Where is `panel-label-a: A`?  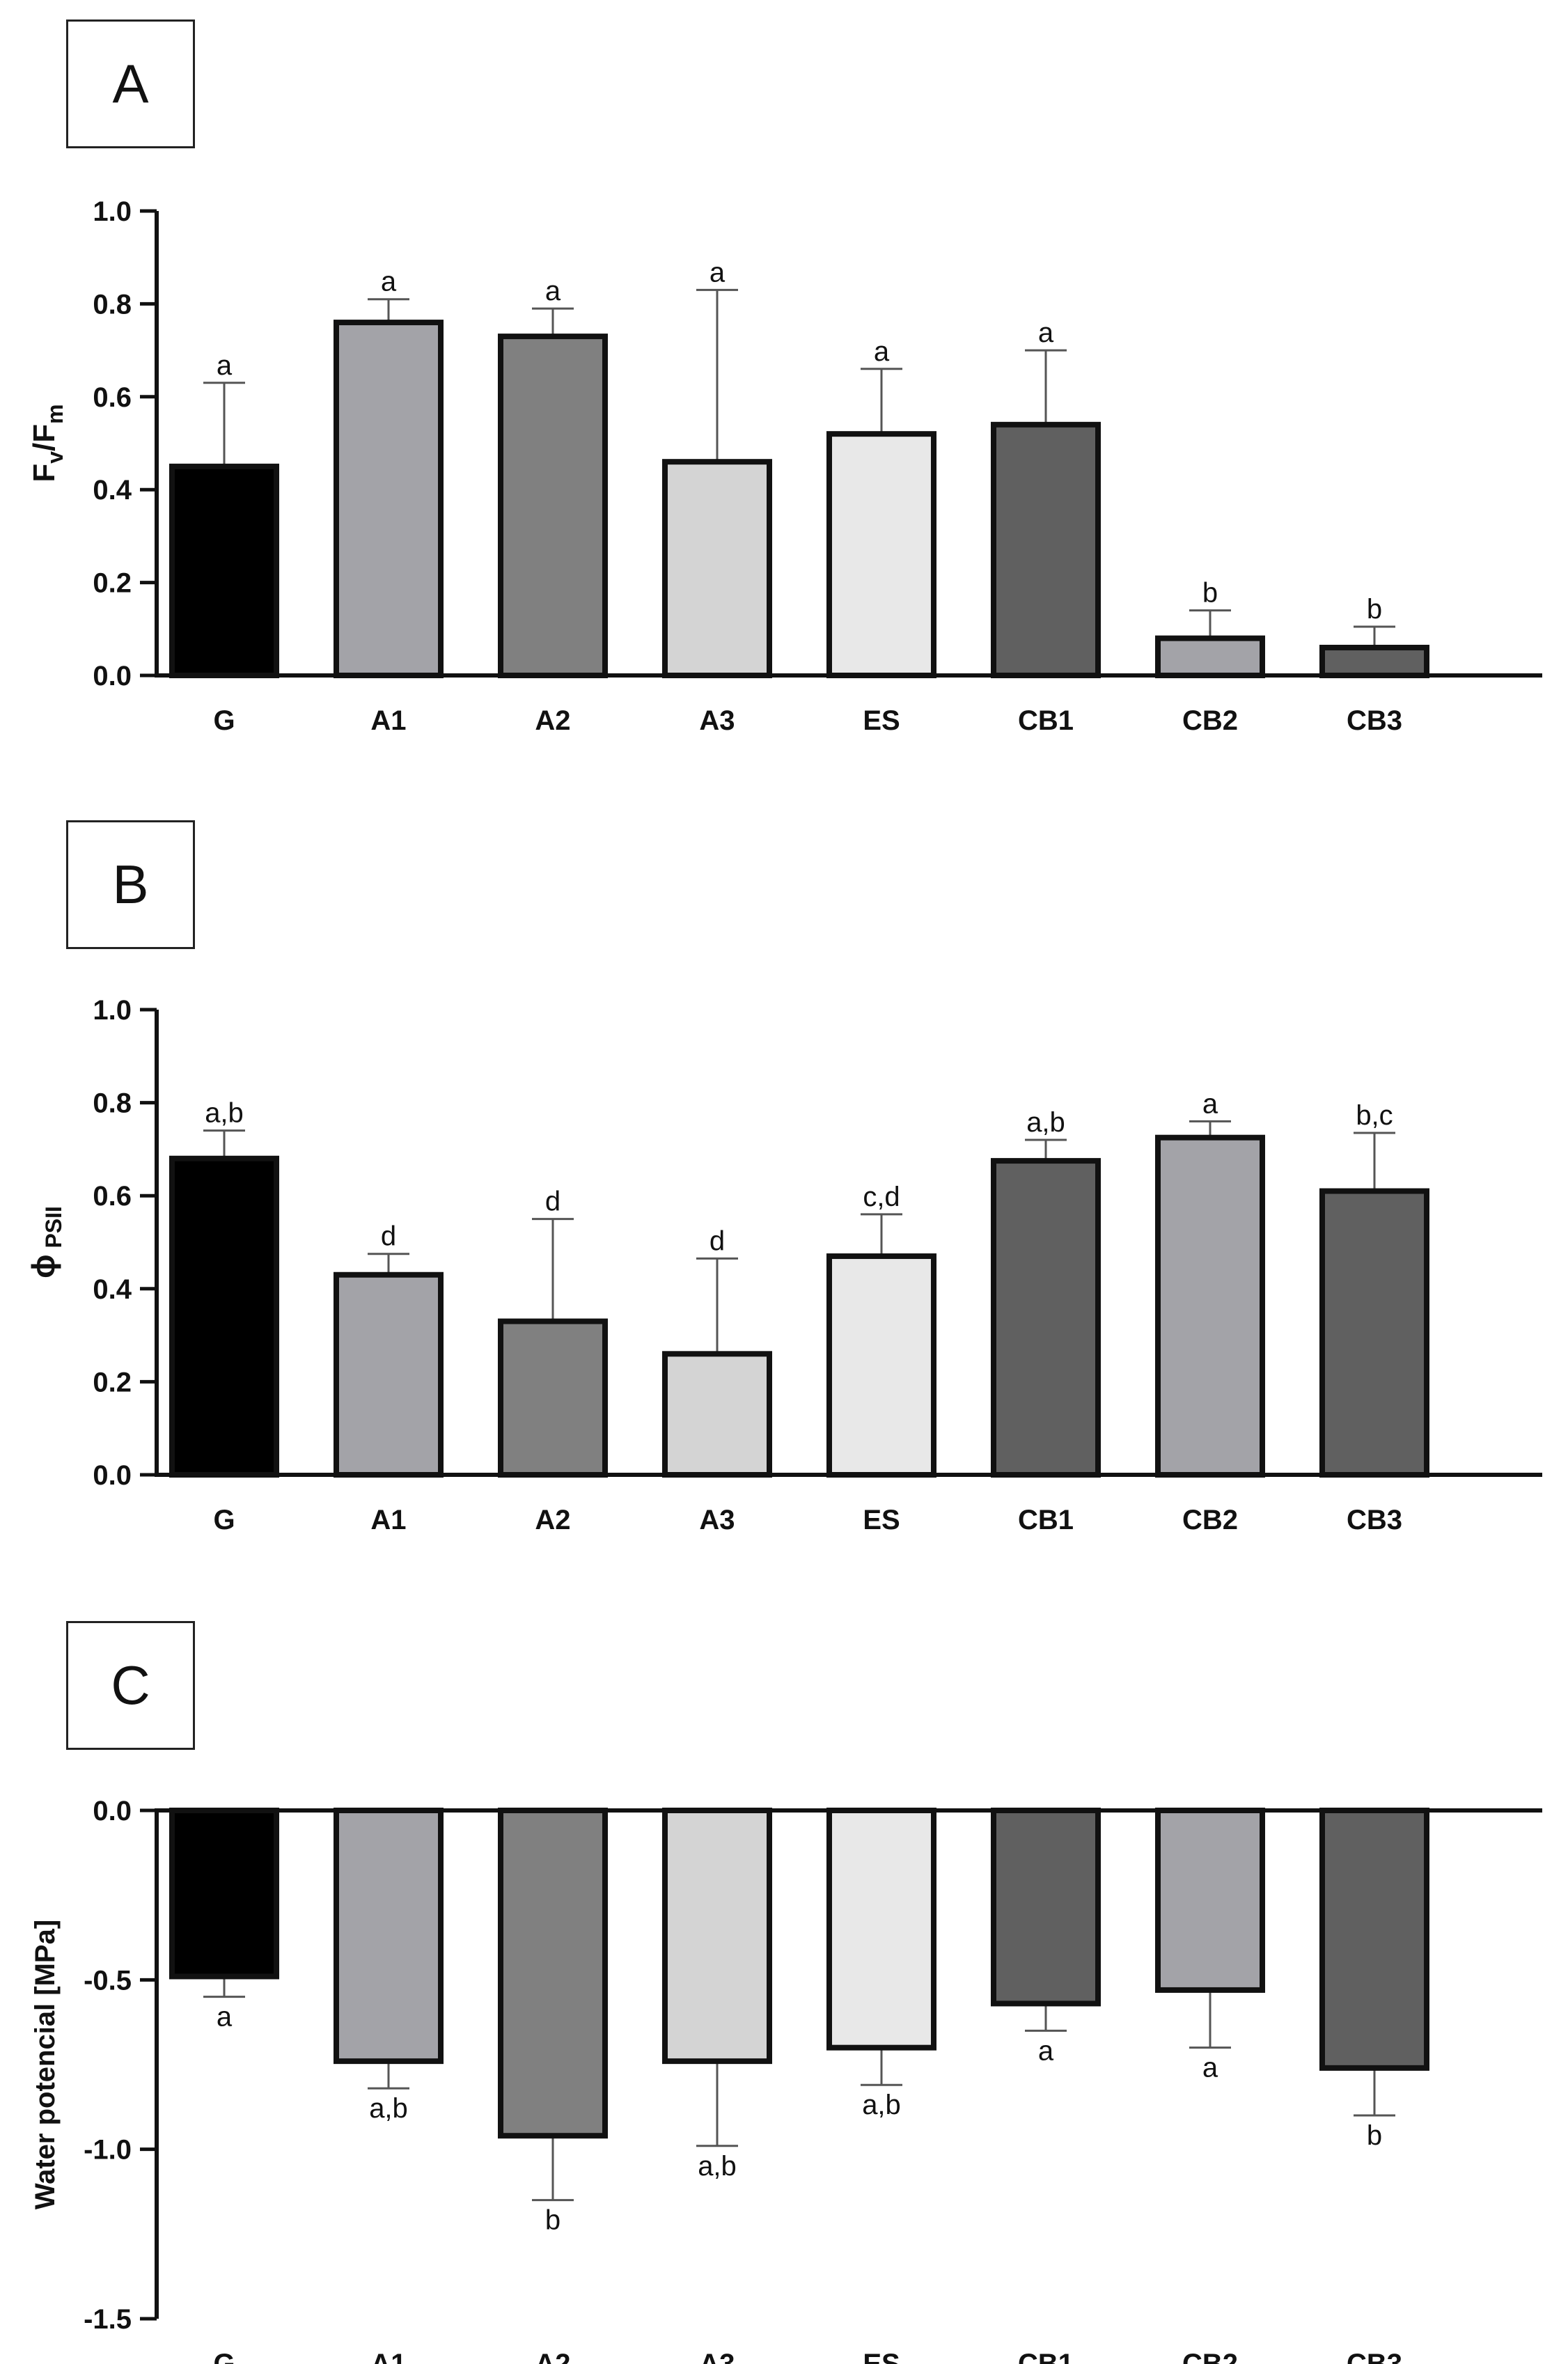 panel-label-a: A is located at coordinates (130, 83).